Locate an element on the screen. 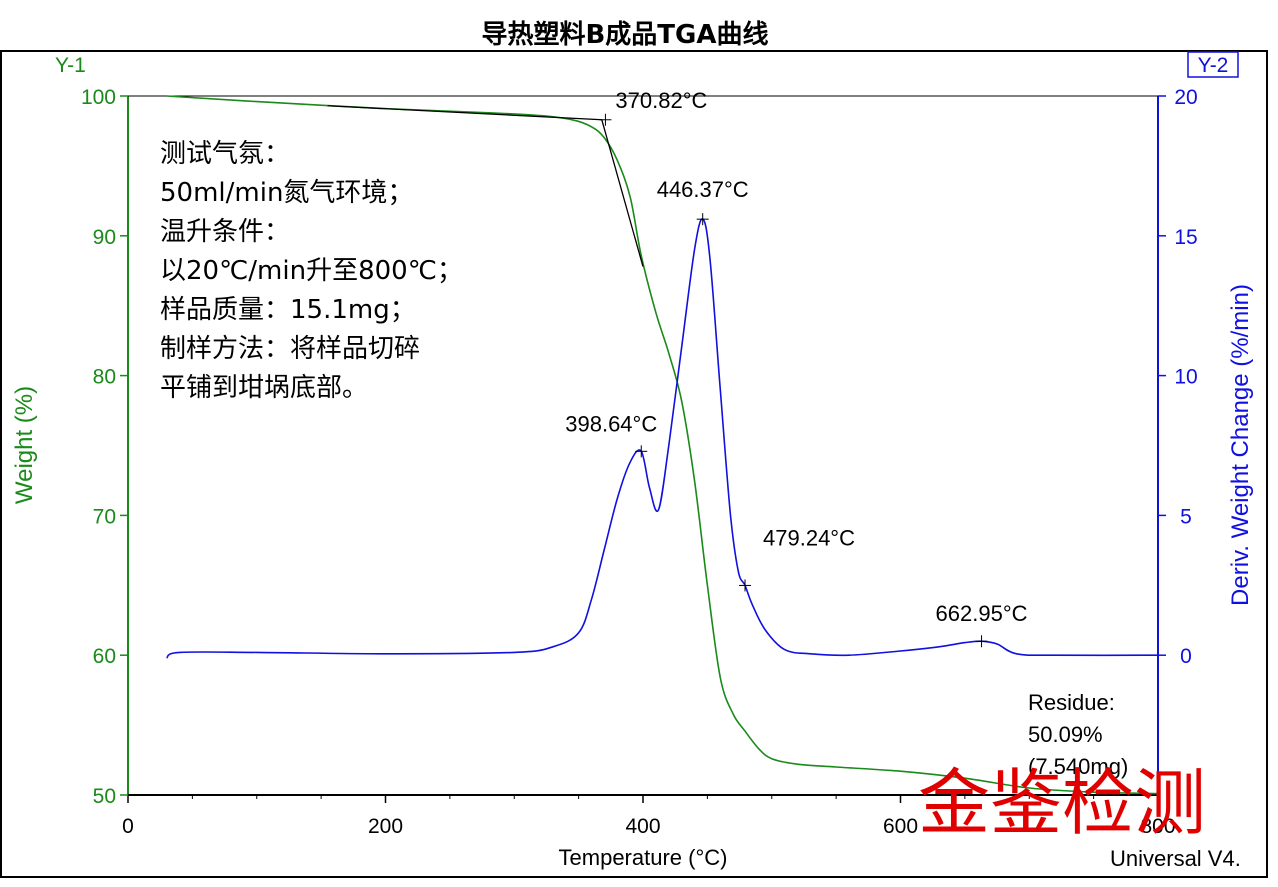 The height and width of the screenshot is (887, 1278). note-line: 50ml/min氮气环境； is located at coordinates (286, 193).